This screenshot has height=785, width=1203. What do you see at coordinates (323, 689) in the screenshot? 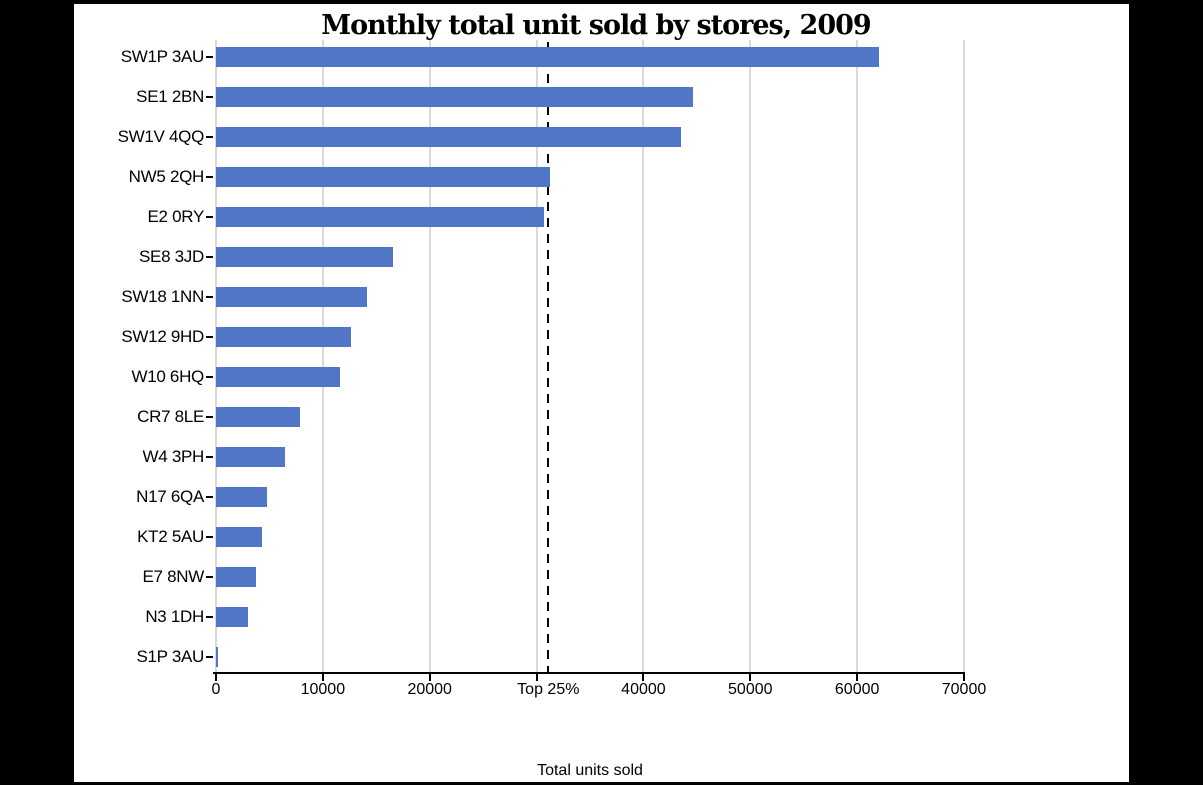
I see `x-tick-label: 10000` at bounding box center [323, 689].